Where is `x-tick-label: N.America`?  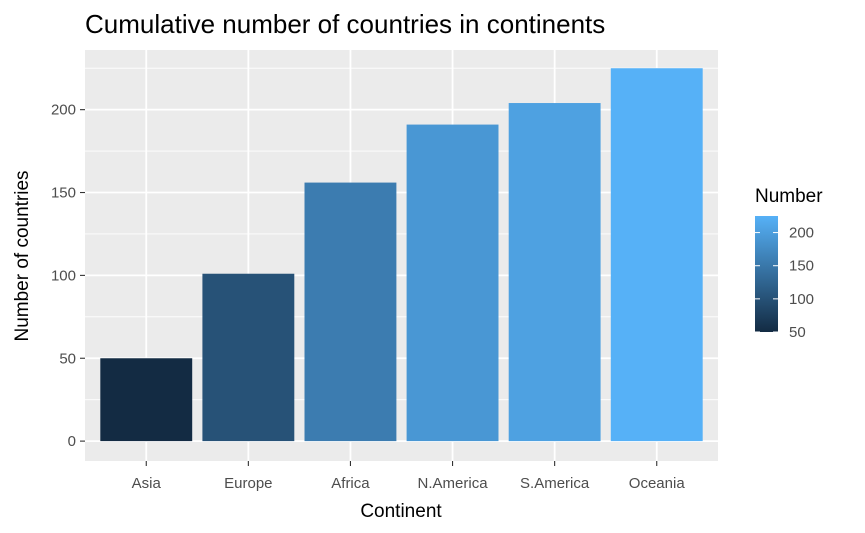 x-tick-label: N.America is located at coordinates (453, 483).